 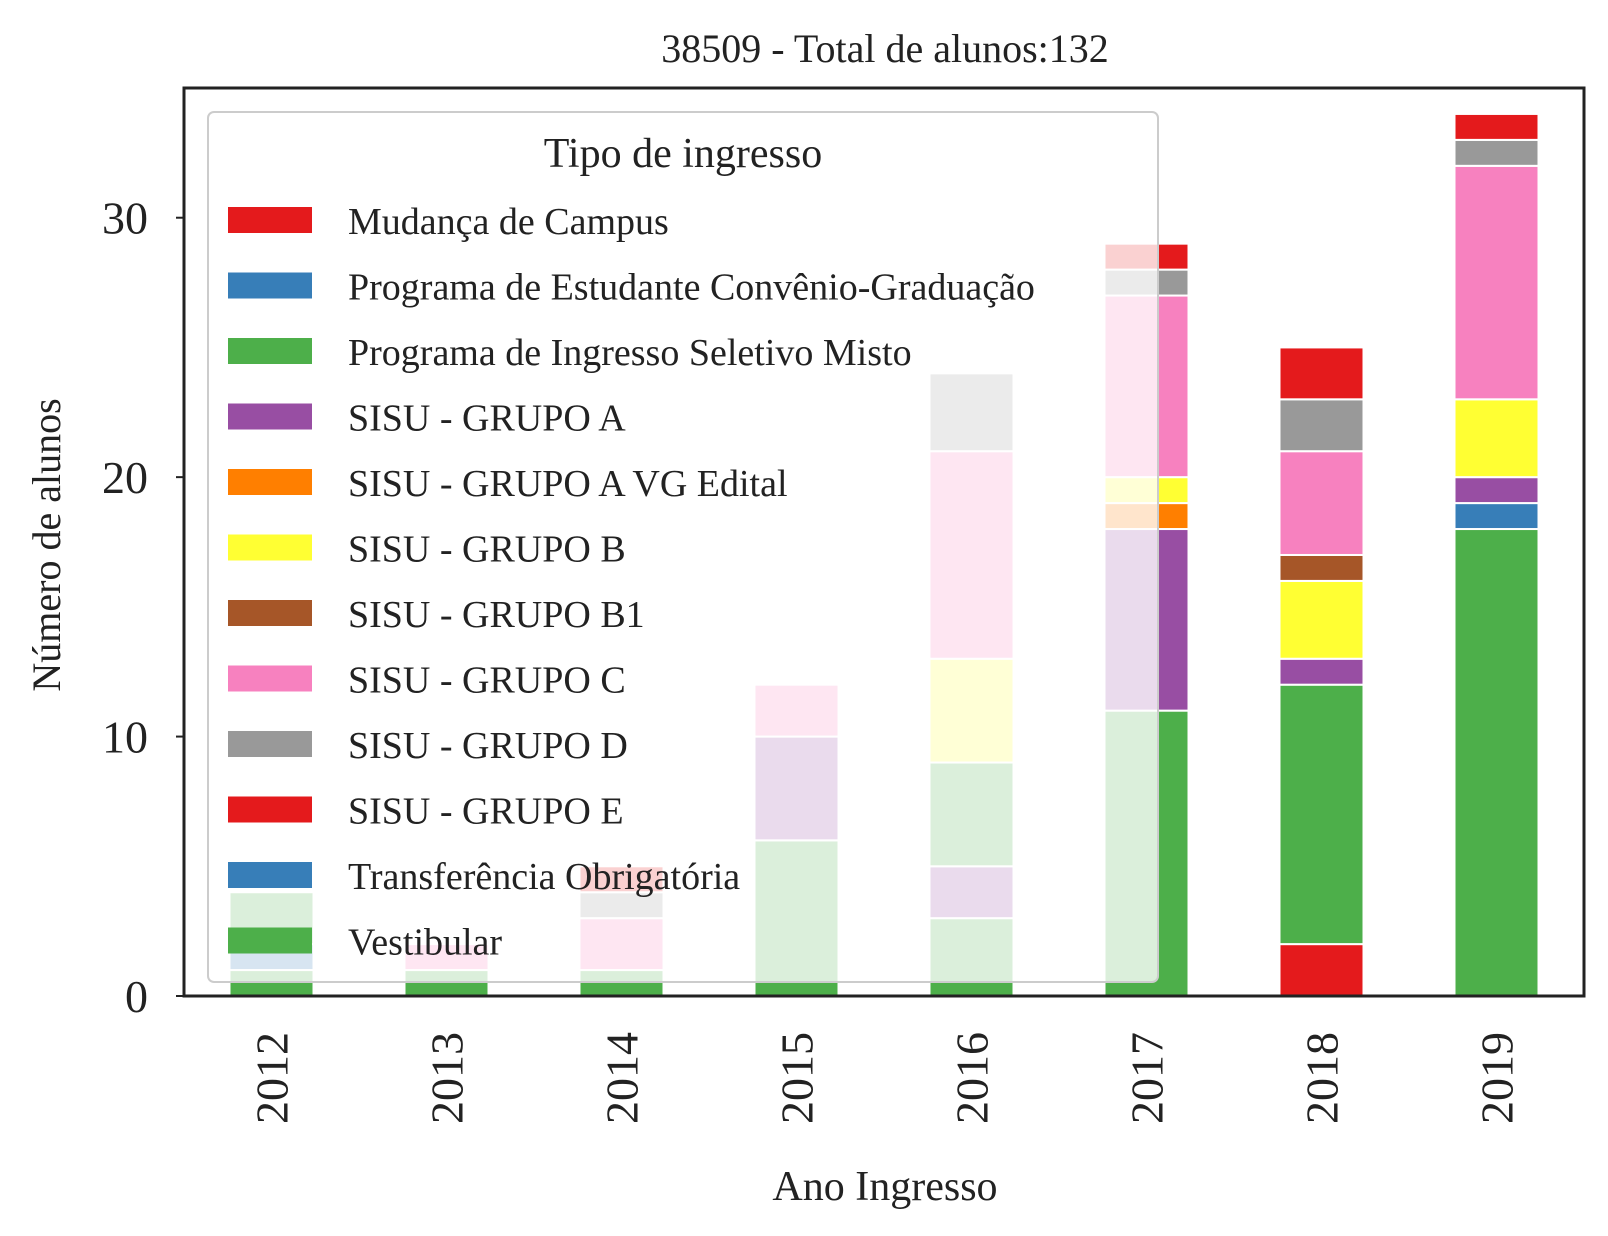 What do you see at coordinates (270, 547) in the screenshot?
I see `legend-swatch-sisu-grupo-b` at bounding box center [270, 547].